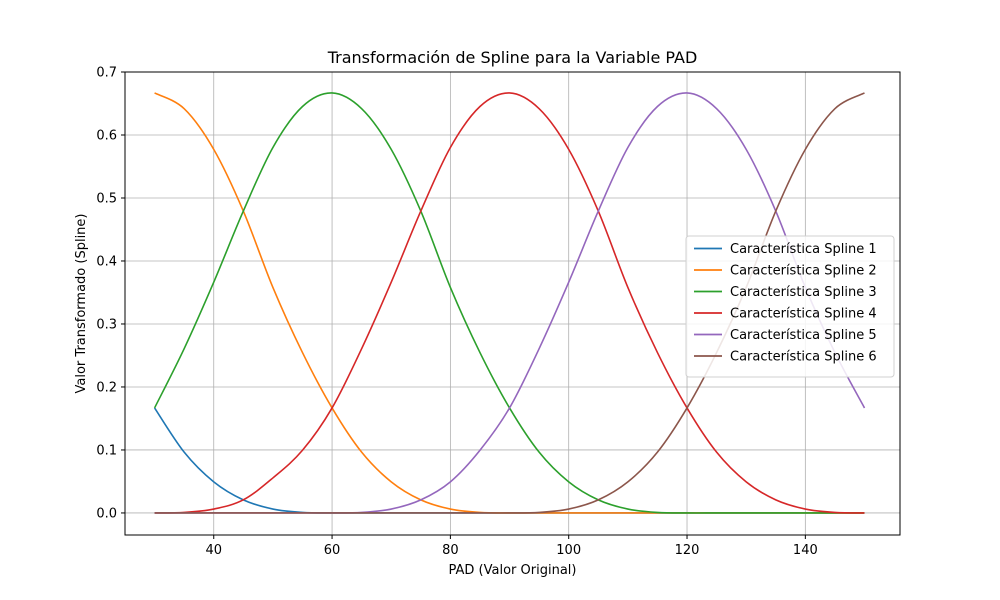 Image resolution: width=1000 pixels, height=600 pixels. Describe the element at coordinates (106, 135) in the screenshot. I see `y-tick-label: 0.6` at that location.